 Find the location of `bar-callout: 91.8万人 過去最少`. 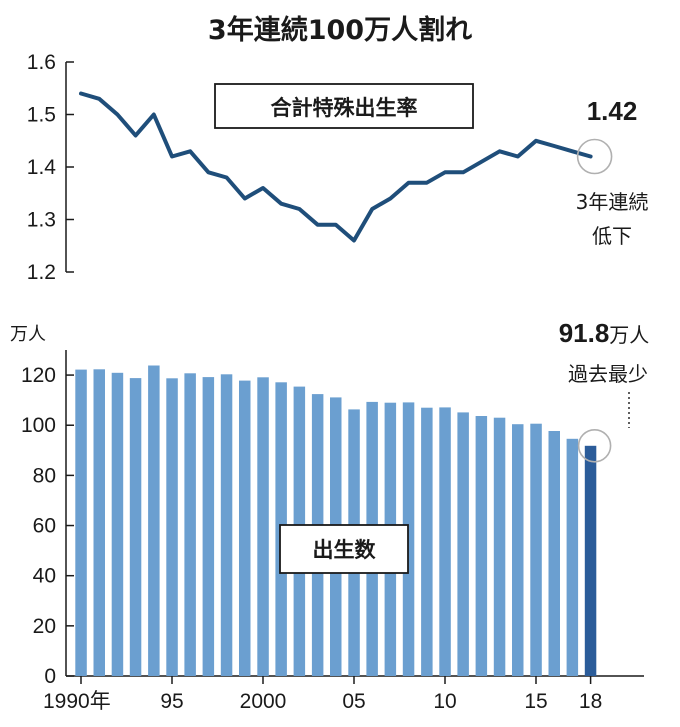

bar-callout: 91.8万人 過去最少 is located at coordinates (604, 373).